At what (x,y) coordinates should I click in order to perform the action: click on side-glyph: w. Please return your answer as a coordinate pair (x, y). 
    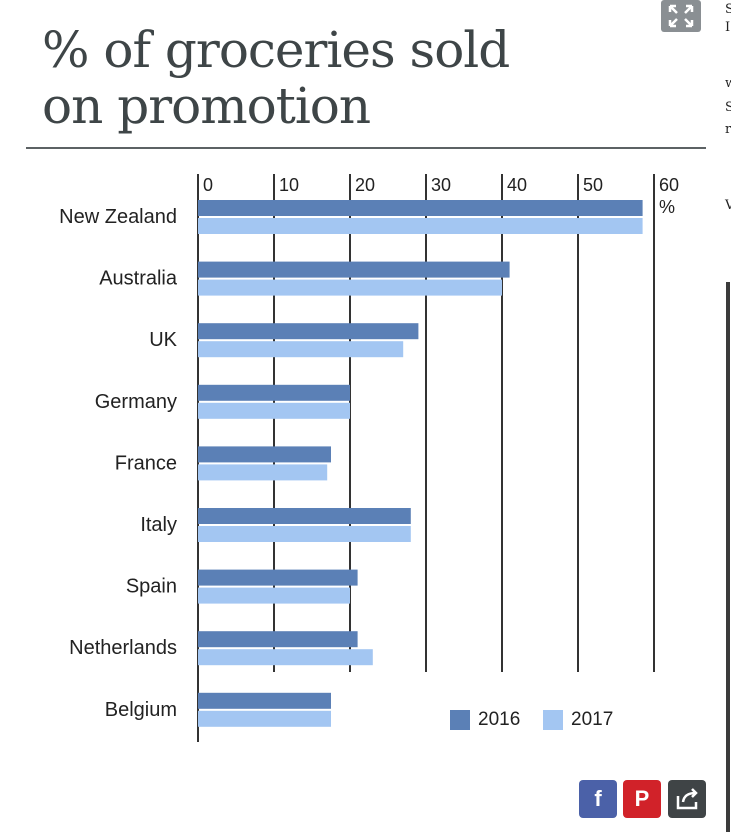
    Looking at the image, I should click on (728, 83).